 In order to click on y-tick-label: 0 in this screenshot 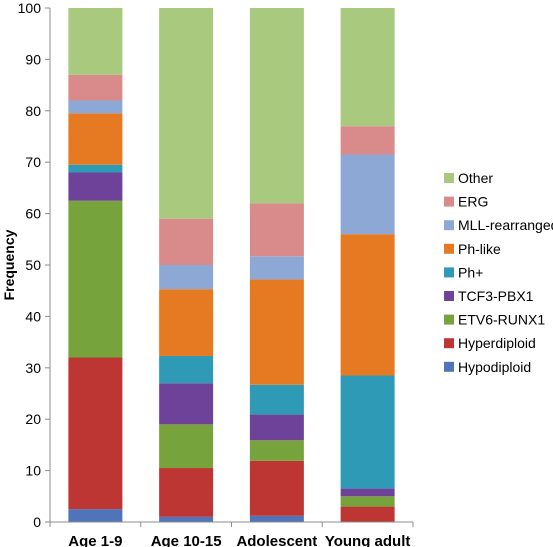, I will do `click(37, 522)`.